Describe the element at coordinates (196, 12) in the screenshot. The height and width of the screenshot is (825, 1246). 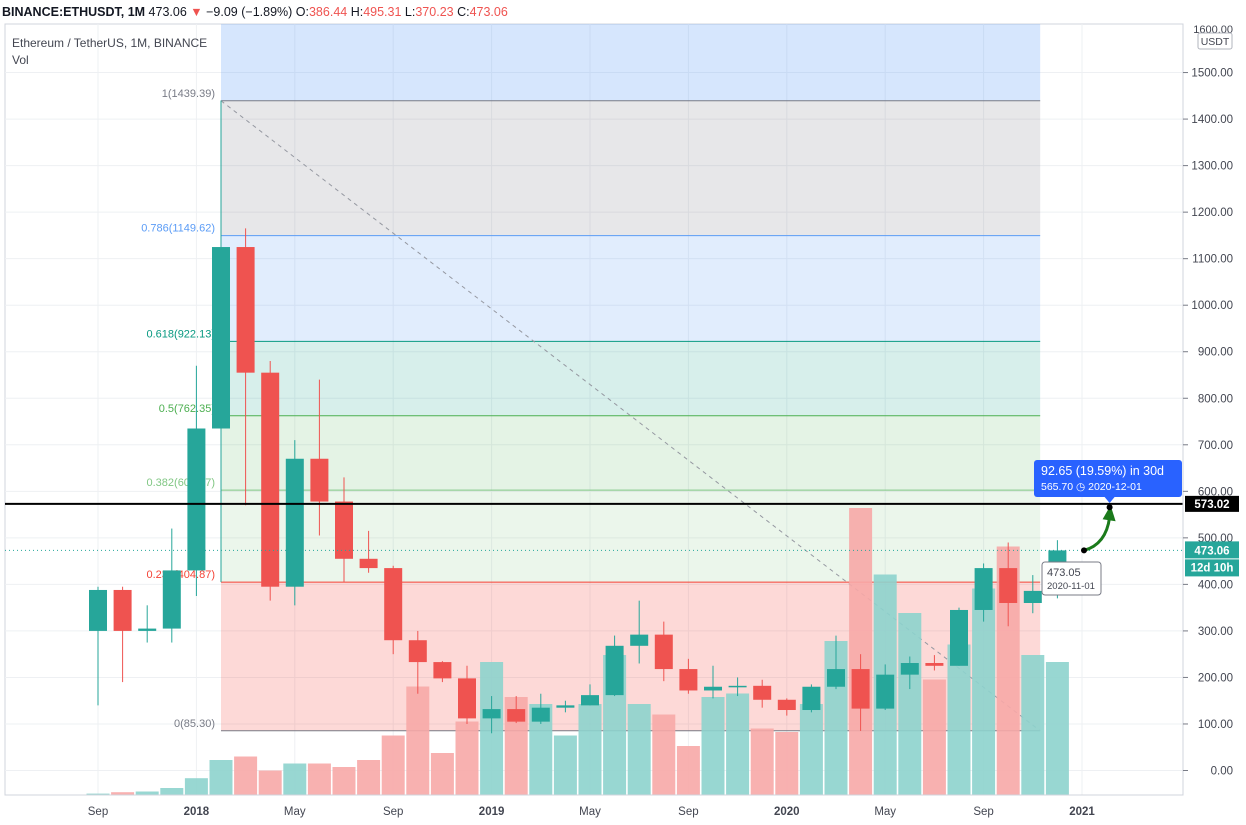
I see `down-arrow-icon: ▼` at that location.